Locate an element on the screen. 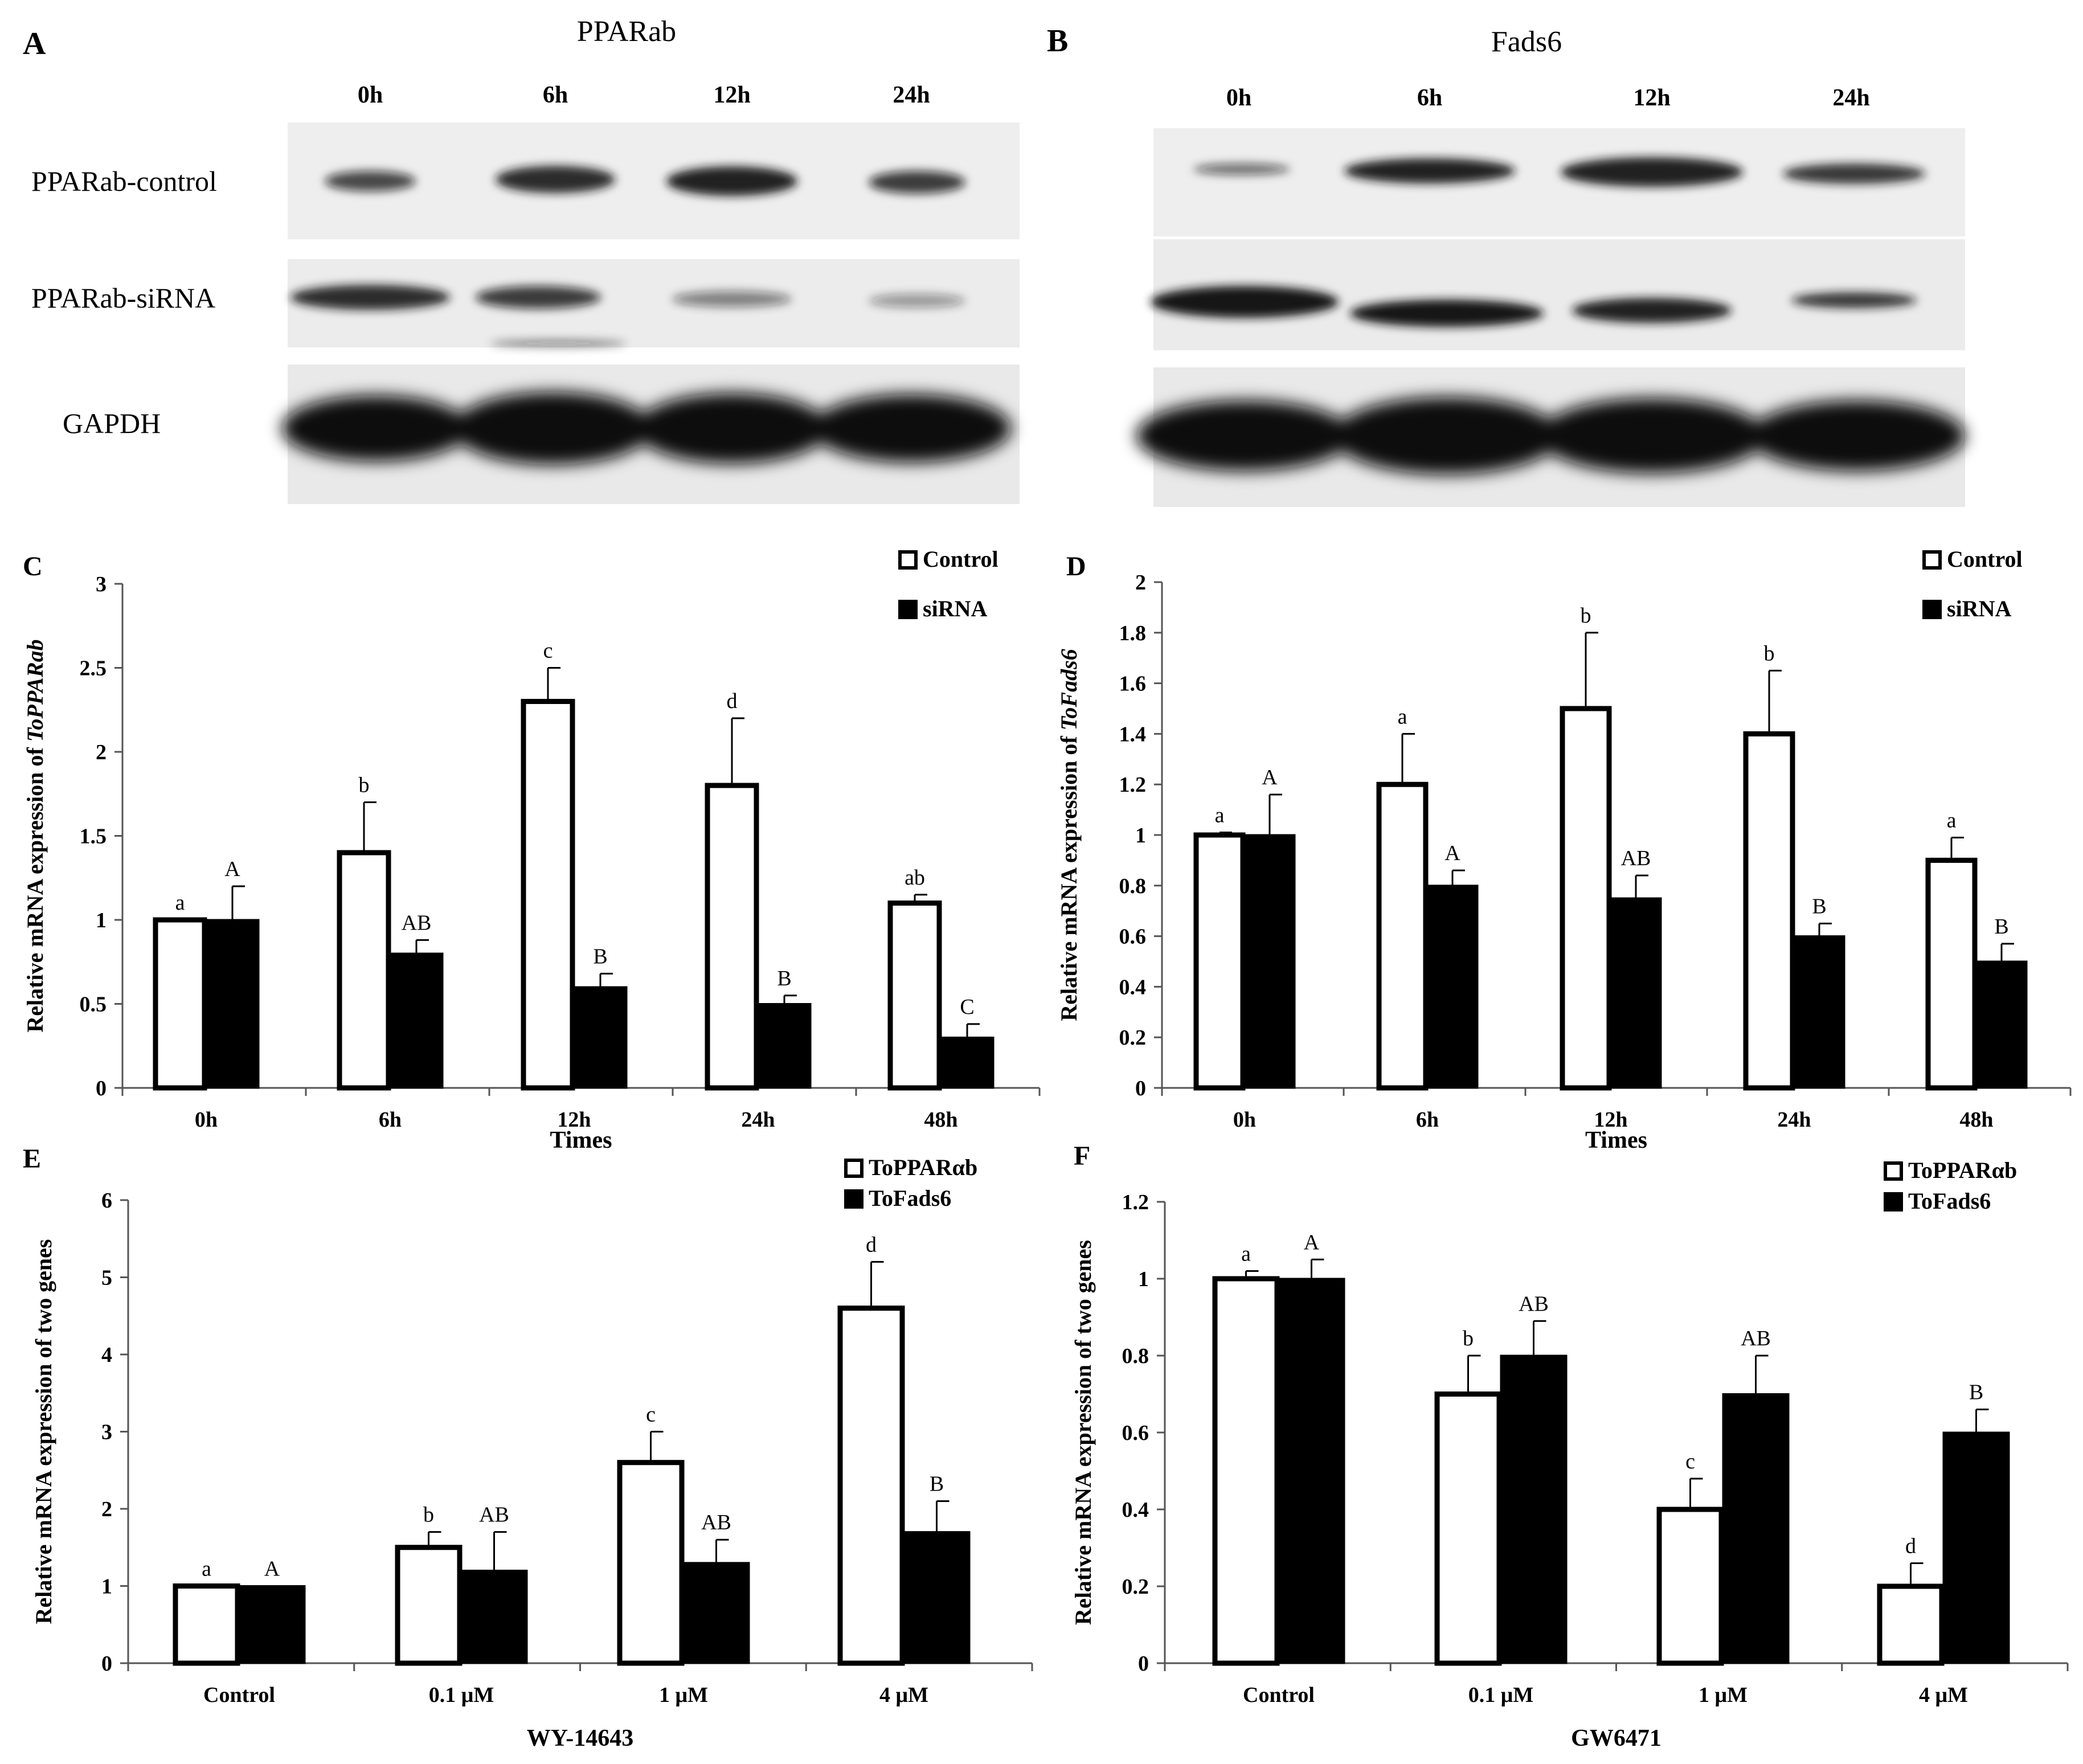 This screenshot has width=2083, height=1764. x-axis-label: GW6471 is located at coordinates (1616, 1738).